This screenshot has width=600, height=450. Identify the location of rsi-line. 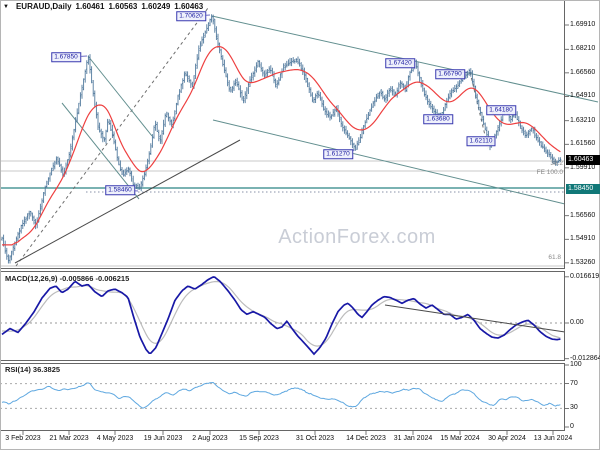
(281, 395).